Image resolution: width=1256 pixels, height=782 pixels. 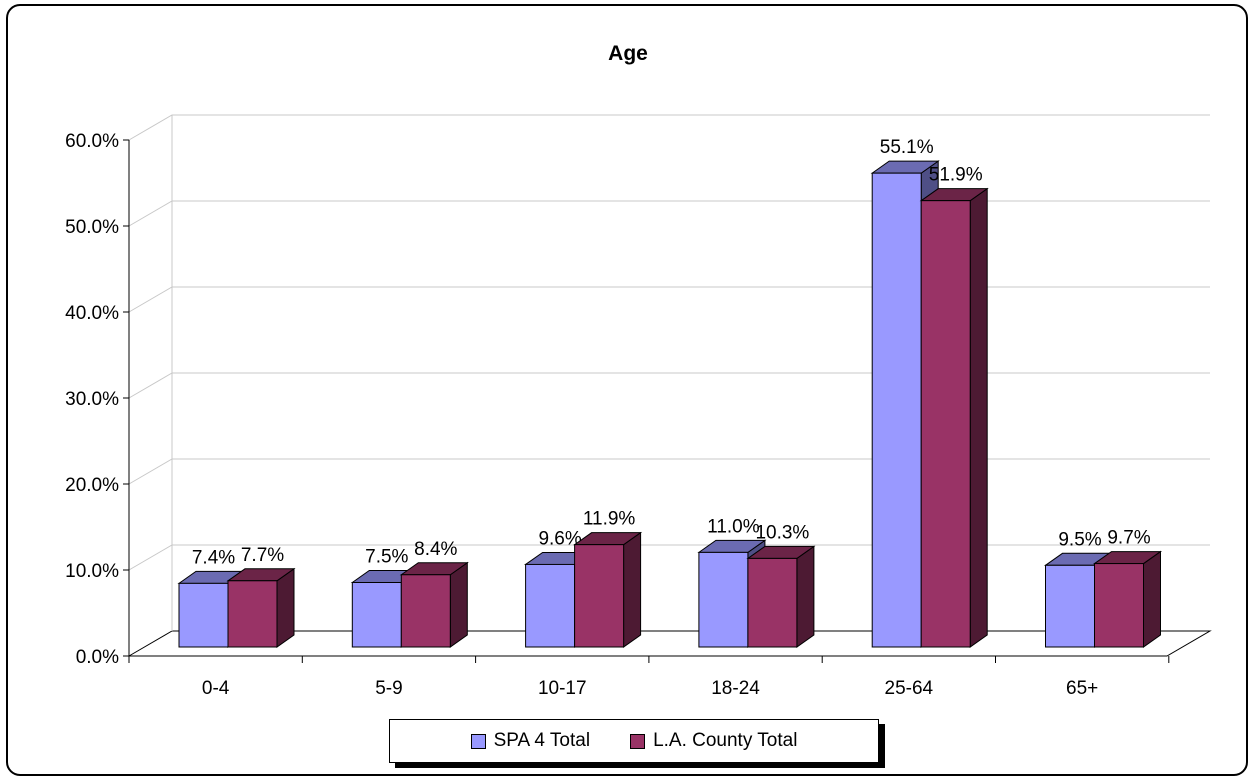 What do you see at coordinates (92, 313) in the screenshot?
I see `y-tick-label: 40.0%` at bounding box center [92, 313].